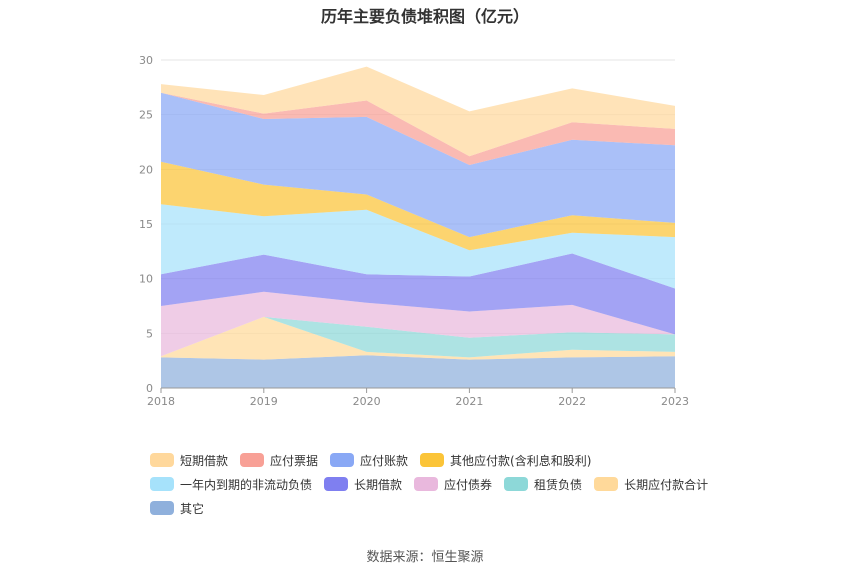  Describe the element at coordinates (264, 401) in the screenshot. I see `x-tick-label: 2019` at that location.